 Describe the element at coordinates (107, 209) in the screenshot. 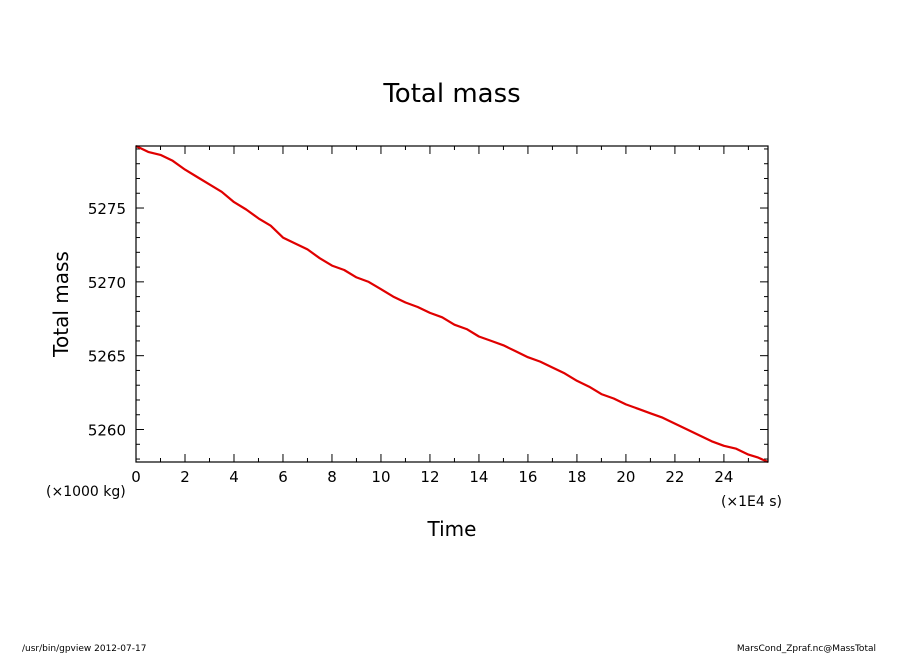

I see `y-tick-label: 5275` at that location.